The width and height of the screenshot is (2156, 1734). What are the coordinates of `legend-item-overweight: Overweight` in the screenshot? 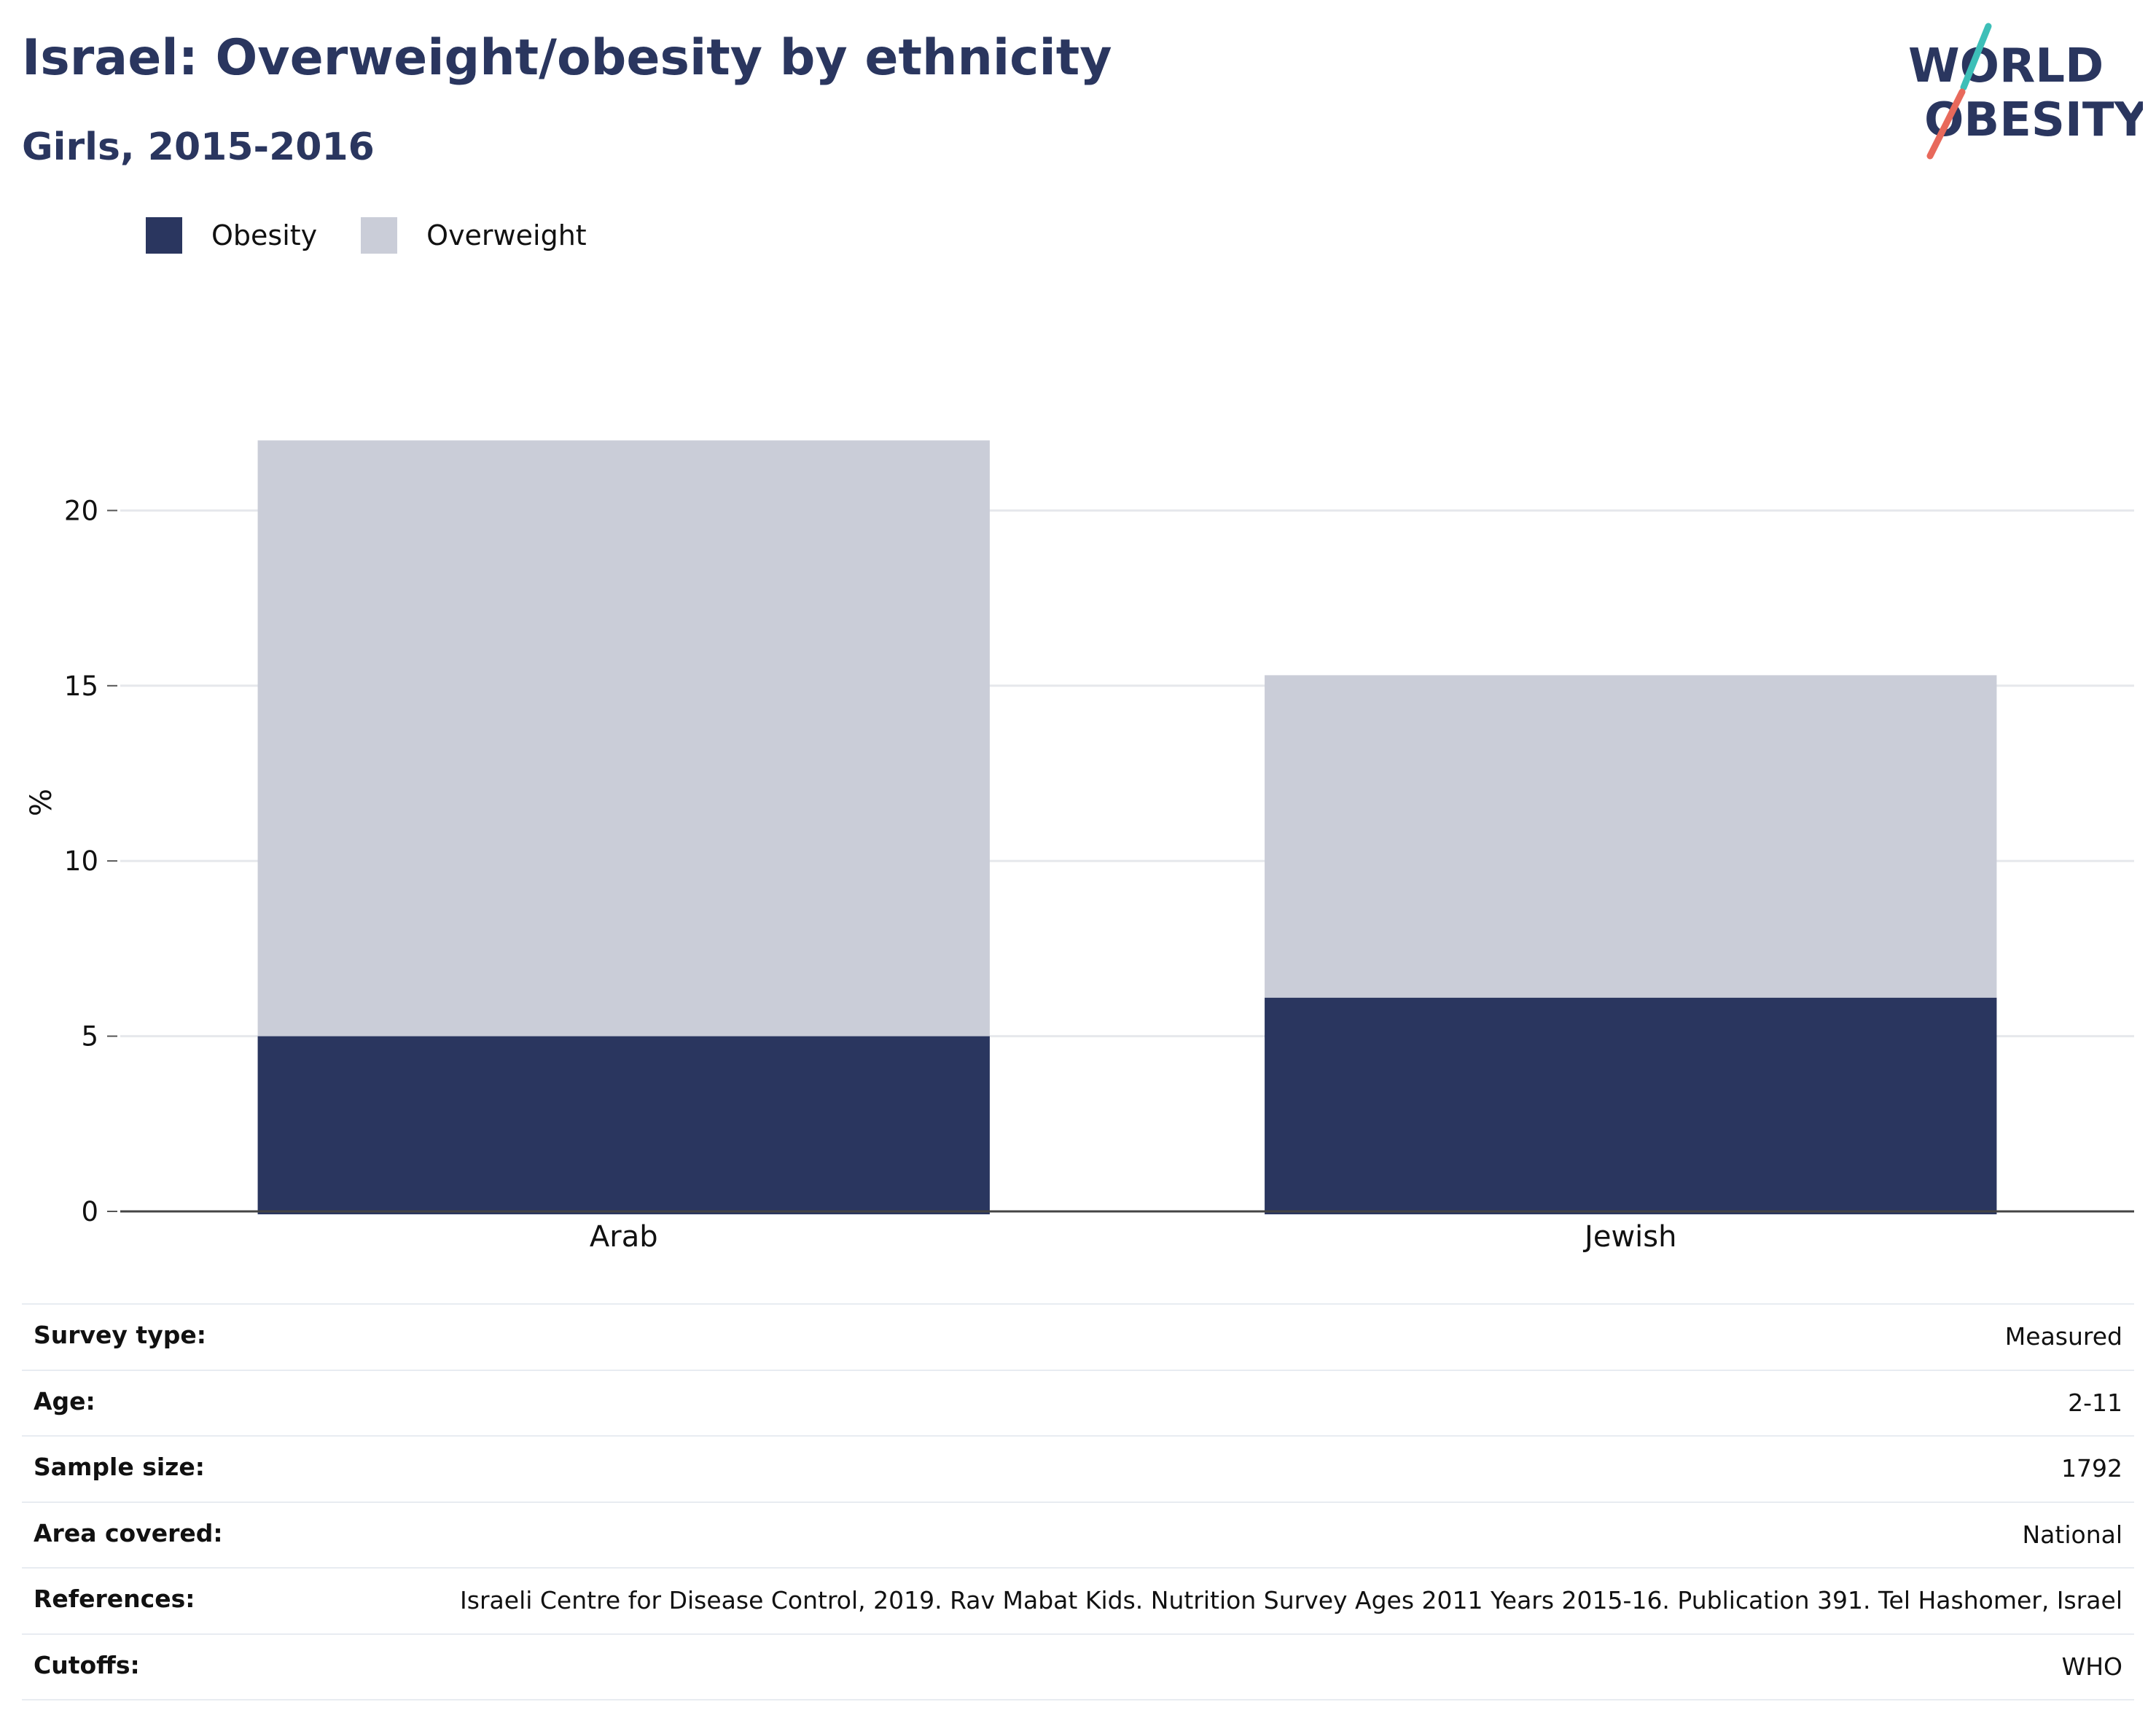 It's located at (474, 235).